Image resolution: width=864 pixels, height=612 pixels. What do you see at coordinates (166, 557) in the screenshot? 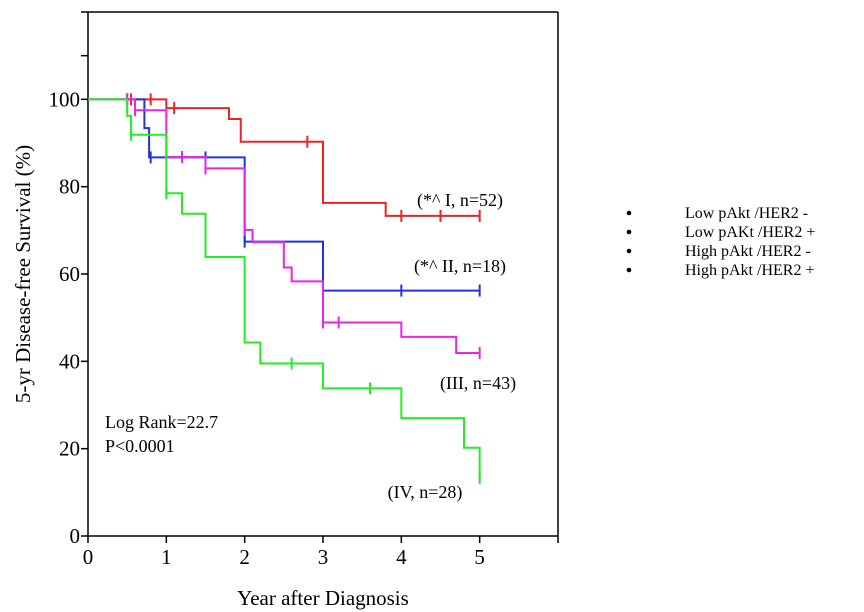
I see `x-tick-label: 1` at bounding box center [166, 557].